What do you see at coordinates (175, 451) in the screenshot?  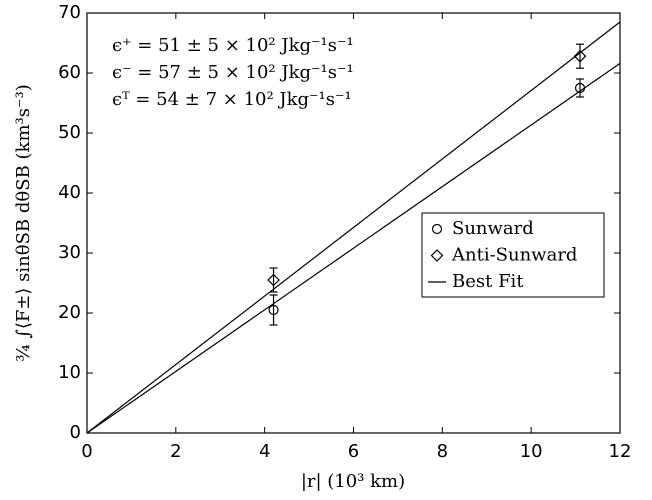 I see `x-tick-label: 2` at bounding box center [175, 451].